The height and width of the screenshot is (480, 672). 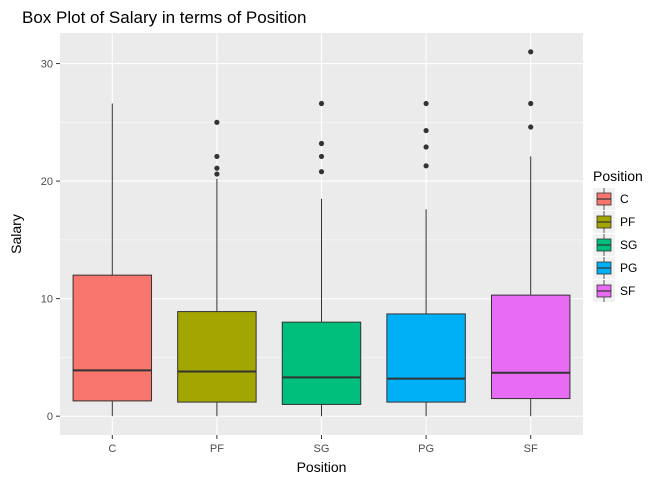 What do you see at coordinates (322, 467) in the screenshot?
I see `x-axis-title: Position` at bounding box center [322, 467].